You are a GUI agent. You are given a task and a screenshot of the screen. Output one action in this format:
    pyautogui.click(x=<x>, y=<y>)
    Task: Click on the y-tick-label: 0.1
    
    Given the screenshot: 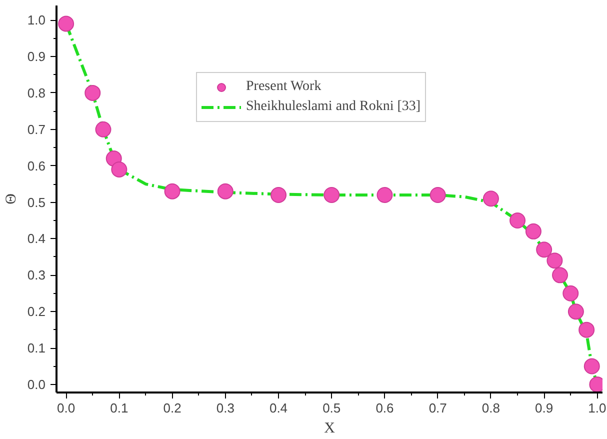 What is the action you would take?
    pyautogui.click(x=36, y=348)
    